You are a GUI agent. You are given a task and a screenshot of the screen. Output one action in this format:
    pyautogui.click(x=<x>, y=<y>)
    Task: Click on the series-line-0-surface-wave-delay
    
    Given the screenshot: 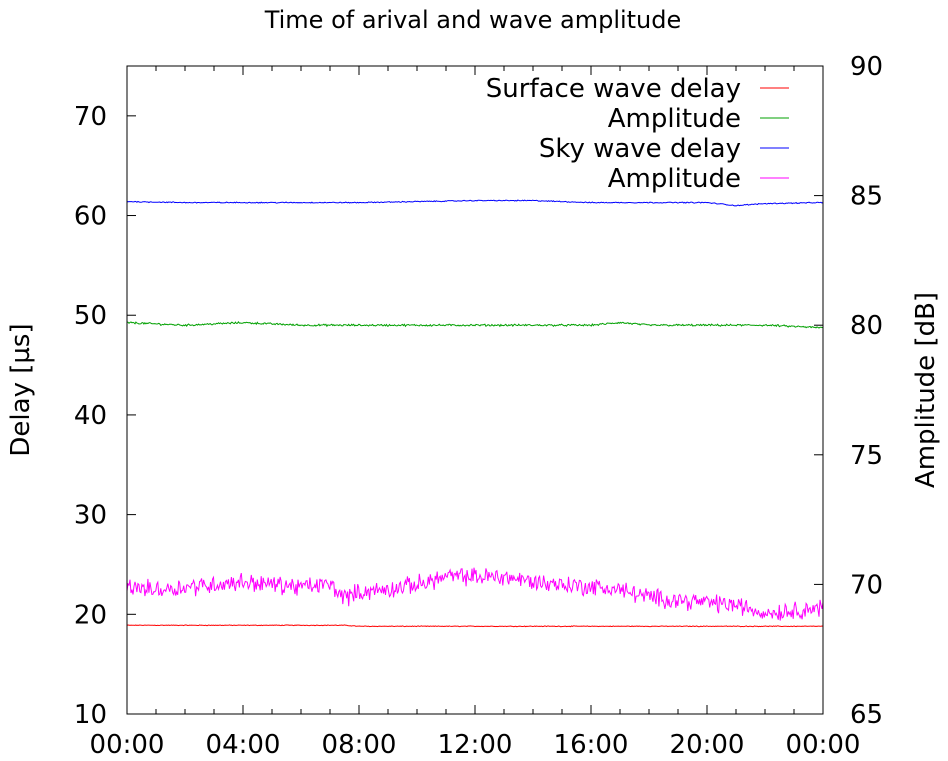 What is the action you would take?
    pyautogui.click(x=475, y=626)
    